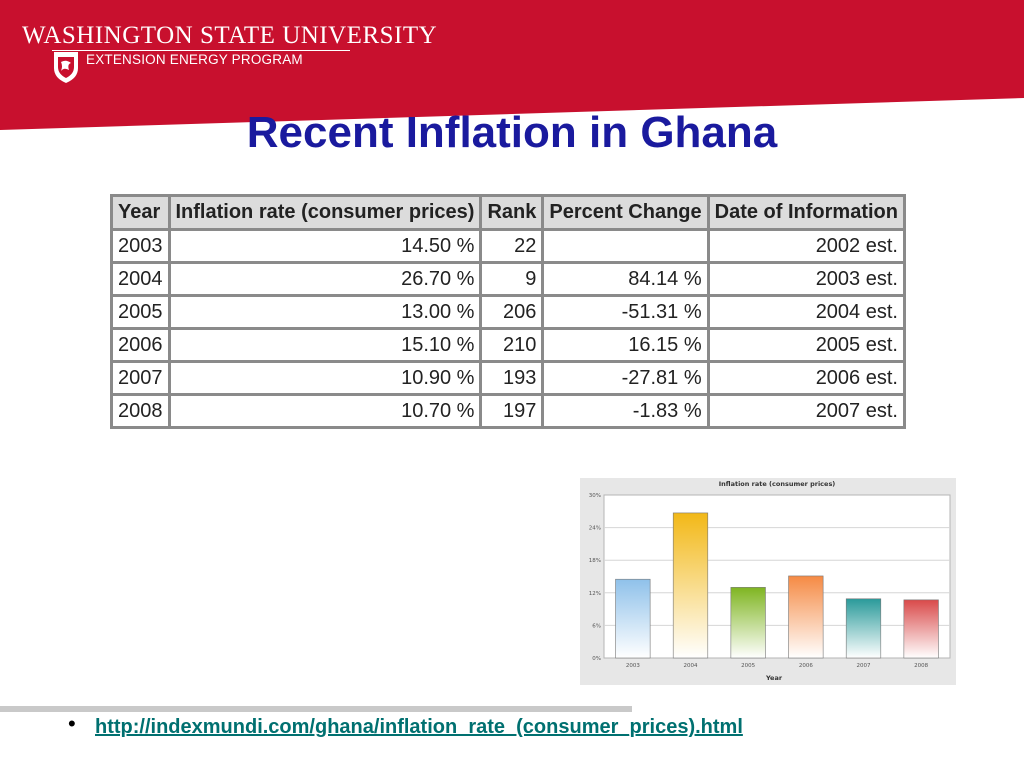 The image size is (1024, 768). Describe the element at coordinates (625, 312) in the screenshot. I see `cell-percent-change: -51.31 %` at that location.